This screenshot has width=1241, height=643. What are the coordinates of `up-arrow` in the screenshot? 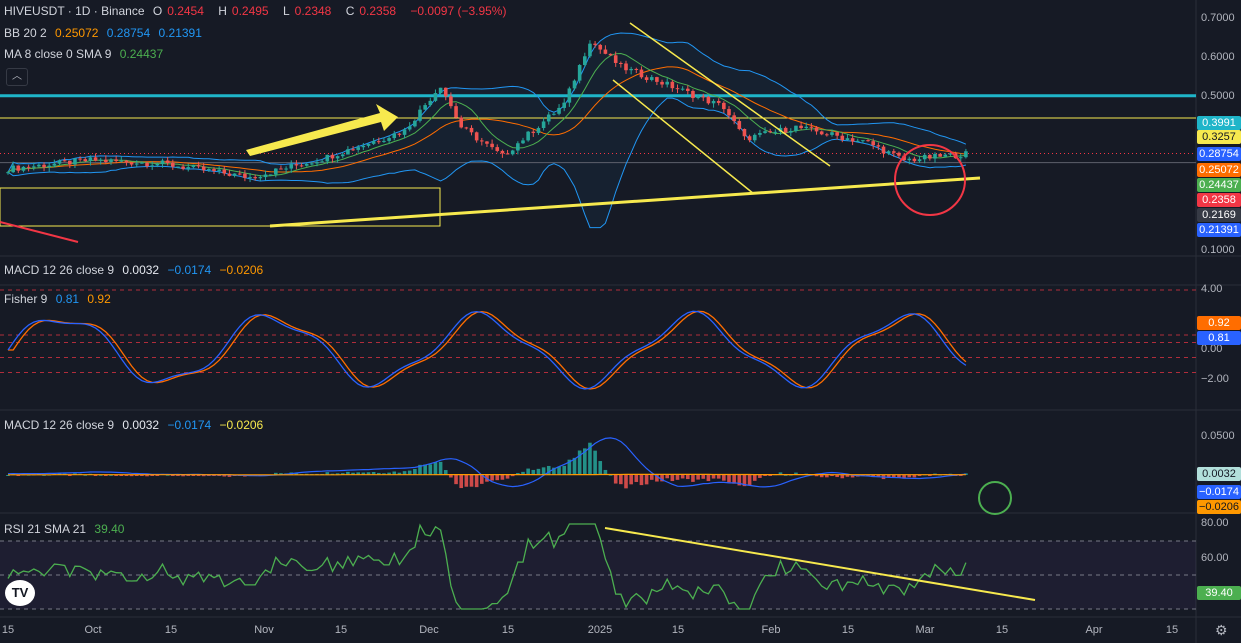 It's located at (322, 130).